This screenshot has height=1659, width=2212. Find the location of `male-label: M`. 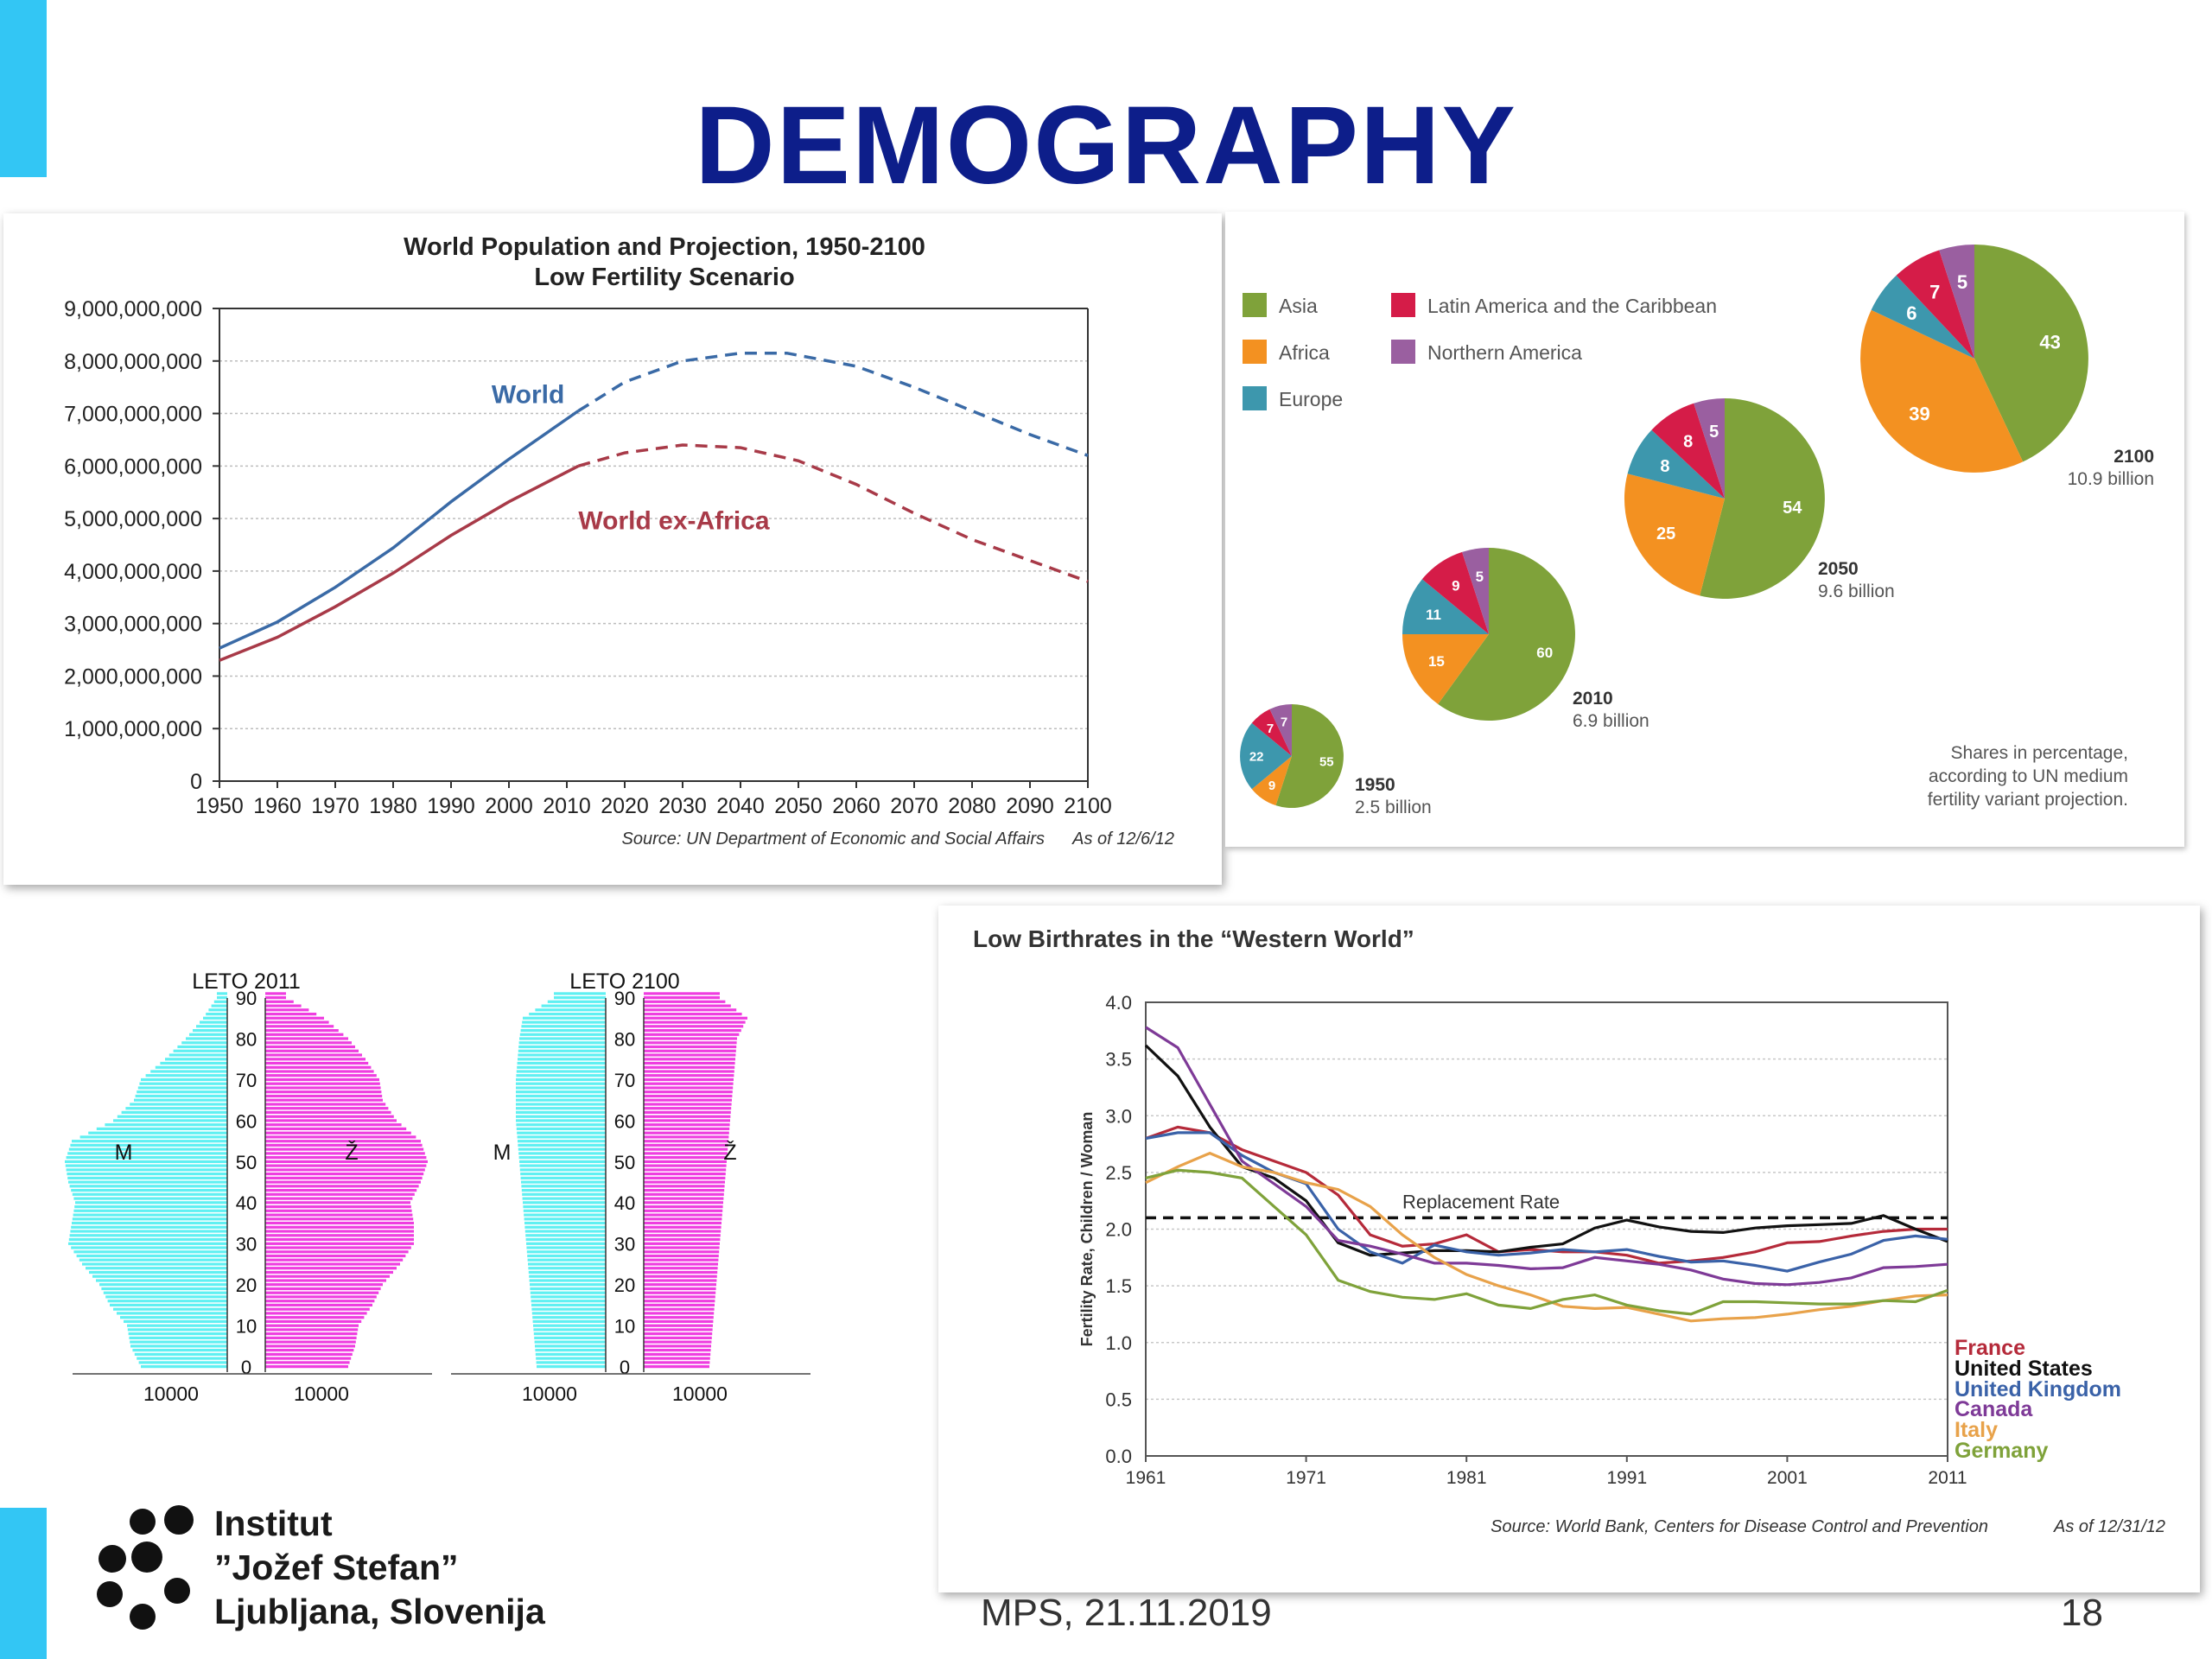

male-label: M is located at coordinates (124, 1153).